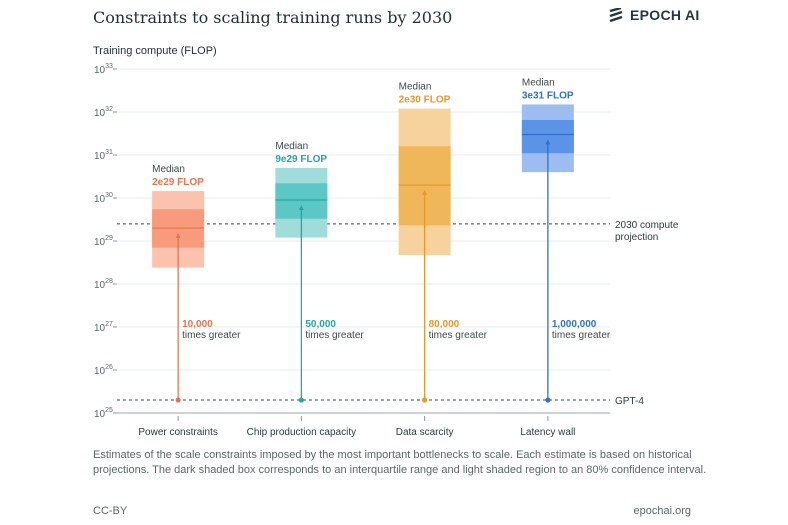 Image resolution: width=788 pixels, height=525 pixels. What do you see at coordinates (425, 432) in the screenshot?
I see `x-tick-label: Data scarcity` at bounding box center [425, 432].